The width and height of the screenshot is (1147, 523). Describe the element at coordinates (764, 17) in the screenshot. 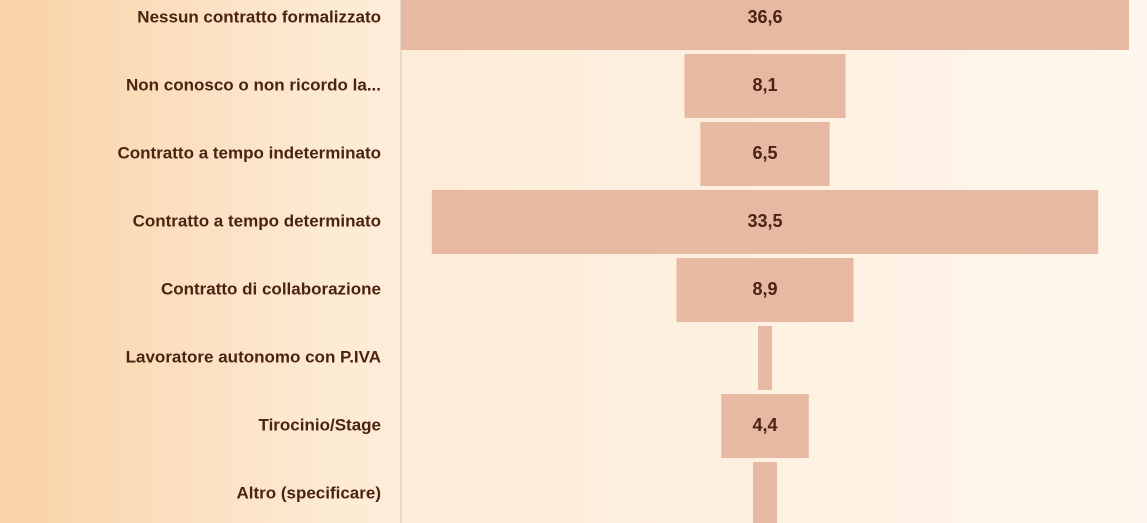

I see `value-label: 36,6` at that location.